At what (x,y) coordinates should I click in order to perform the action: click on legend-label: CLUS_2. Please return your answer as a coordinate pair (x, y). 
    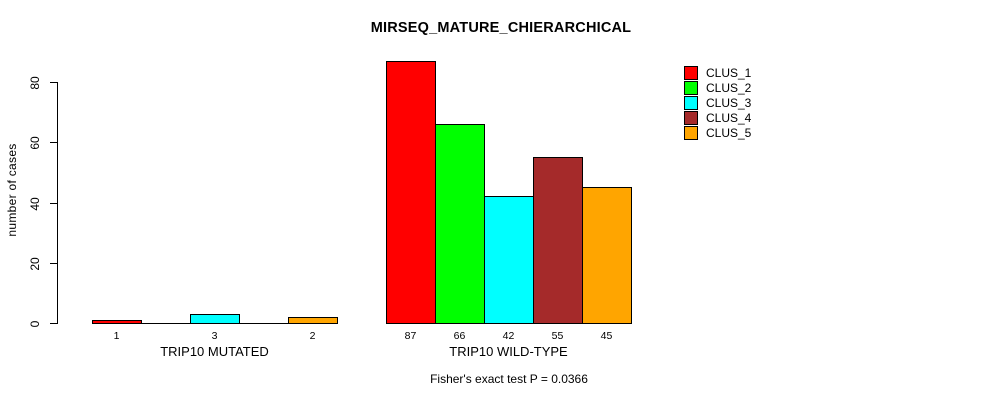
    Looking at the image, I should click on (729, 88).